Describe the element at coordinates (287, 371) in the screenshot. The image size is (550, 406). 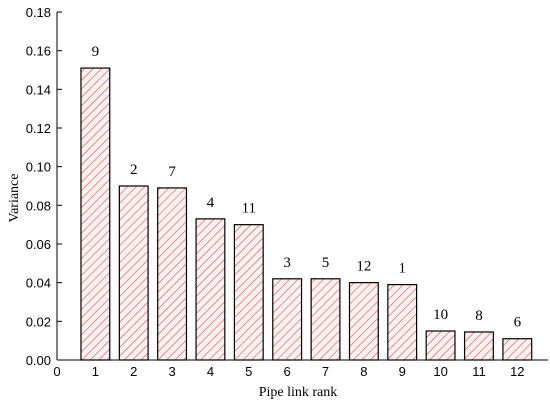
I see `x-tick-label: 6` at that location.